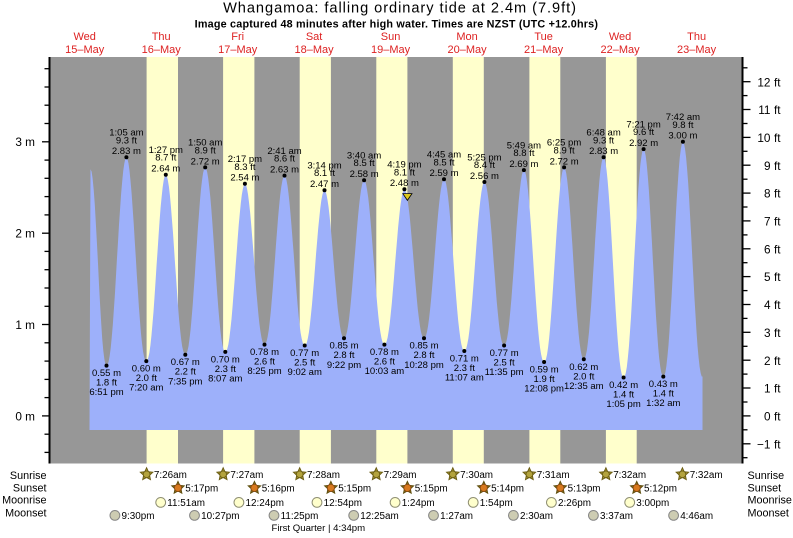 This screenshot has width=793, height=538. I want to click on svg-text: 8.4 ft, so click(484, 165).